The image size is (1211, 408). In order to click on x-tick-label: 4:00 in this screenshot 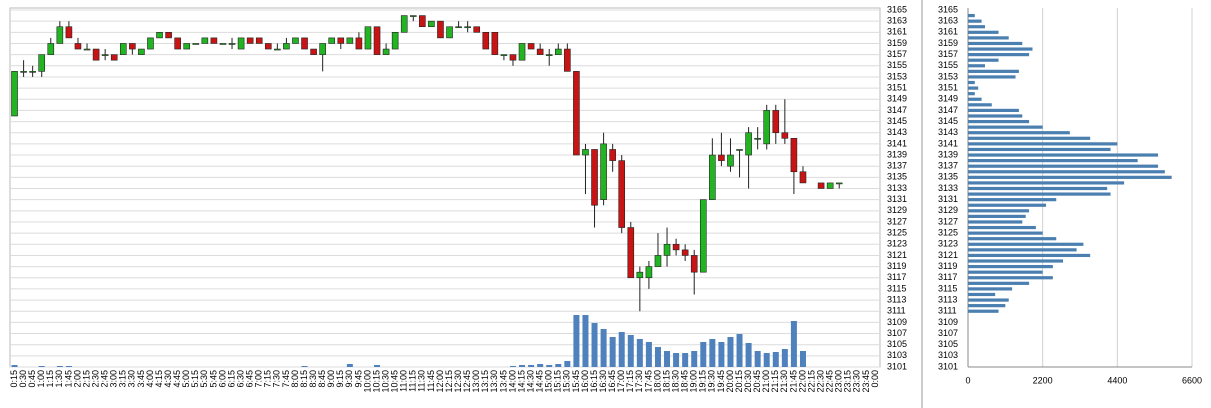, I will do `click(150, 379)`.